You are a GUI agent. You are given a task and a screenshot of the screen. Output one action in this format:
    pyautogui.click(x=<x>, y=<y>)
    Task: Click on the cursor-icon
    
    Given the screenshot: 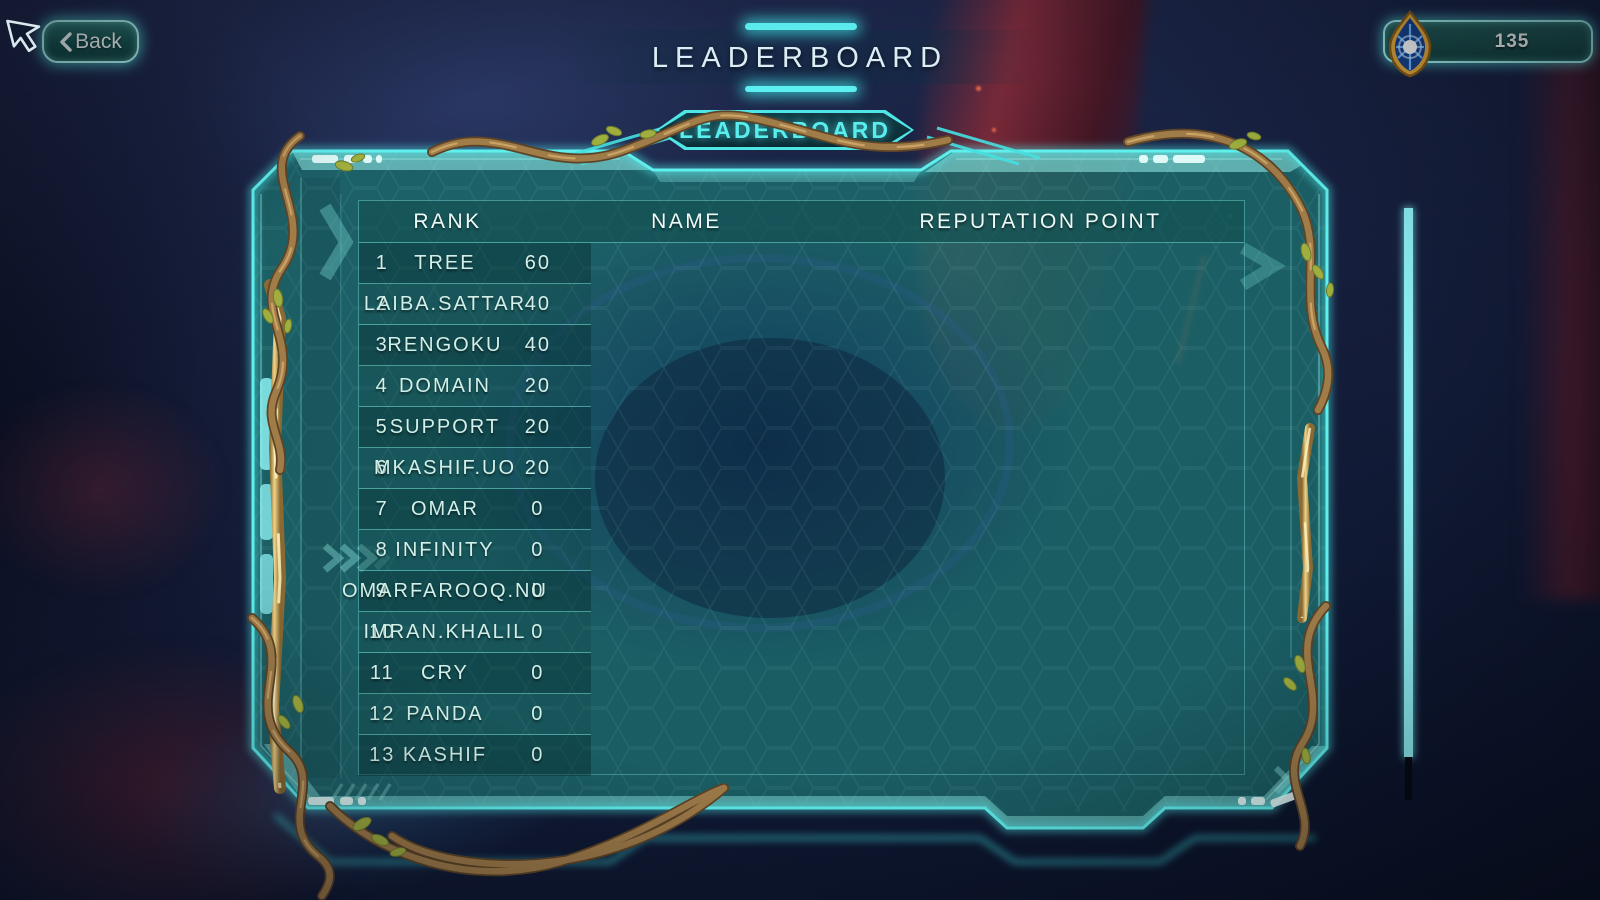 What is the action you would take?
    pyautogui.click(x=23, y=36)
    